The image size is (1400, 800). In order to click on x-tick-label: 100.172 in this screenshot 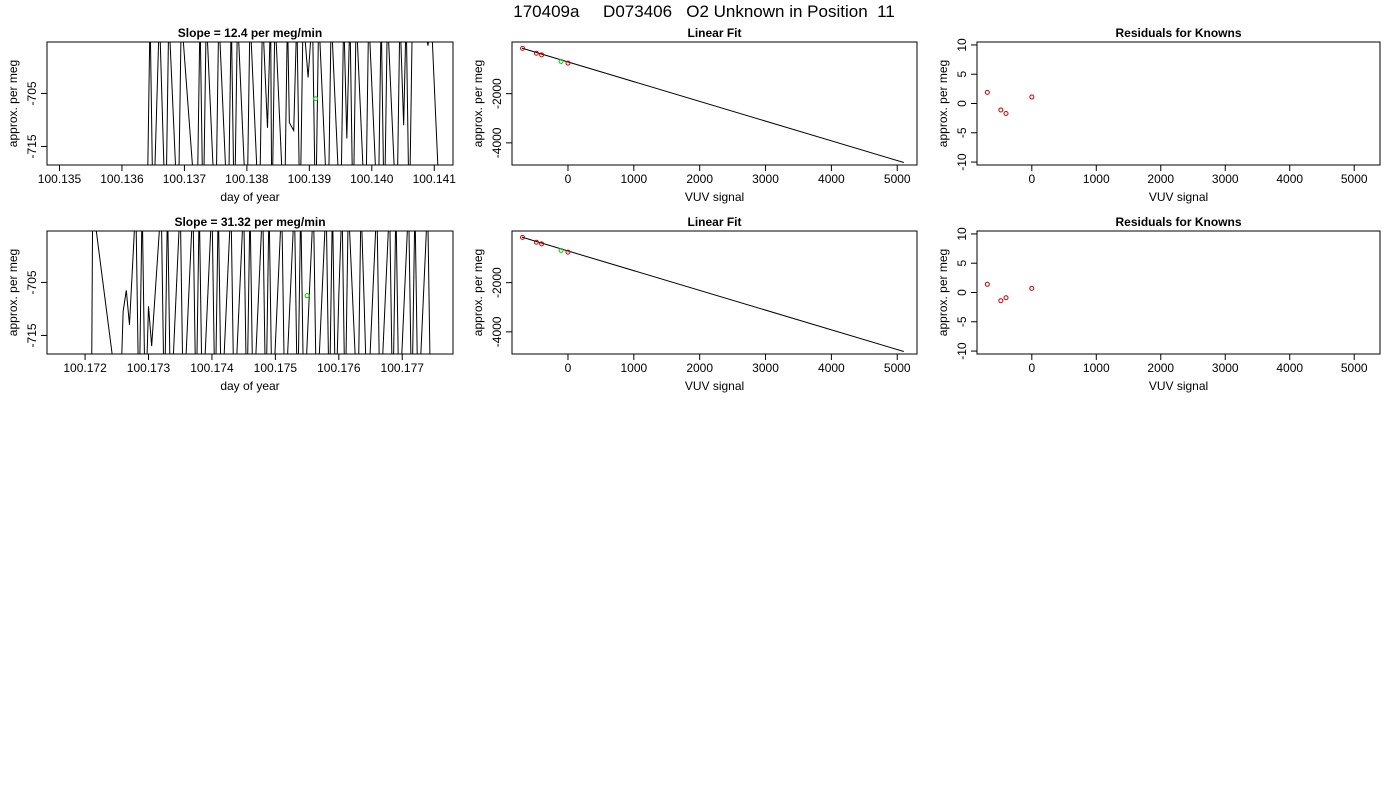, I will do `click(85, 368)`.